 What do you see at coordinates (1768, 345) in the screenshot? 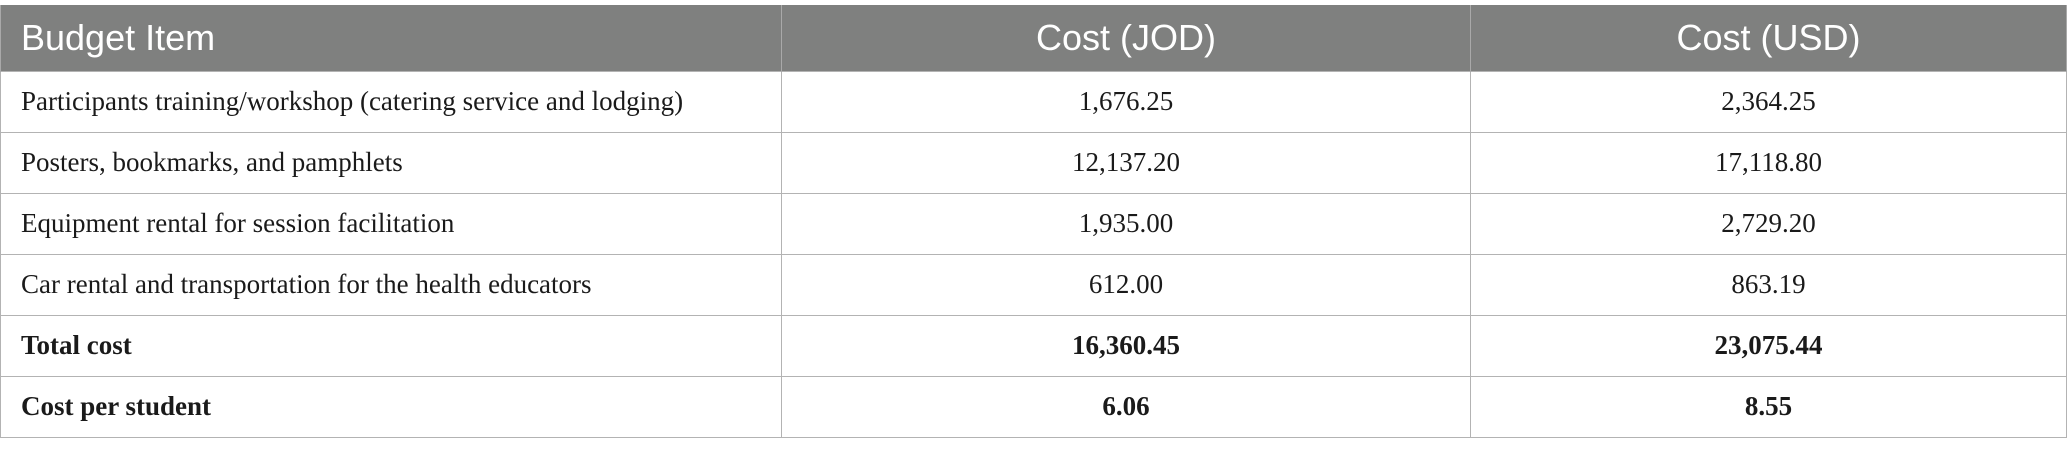
I see `cell-cost-usd: 23,075.44` at bounding box center [1768, 345].